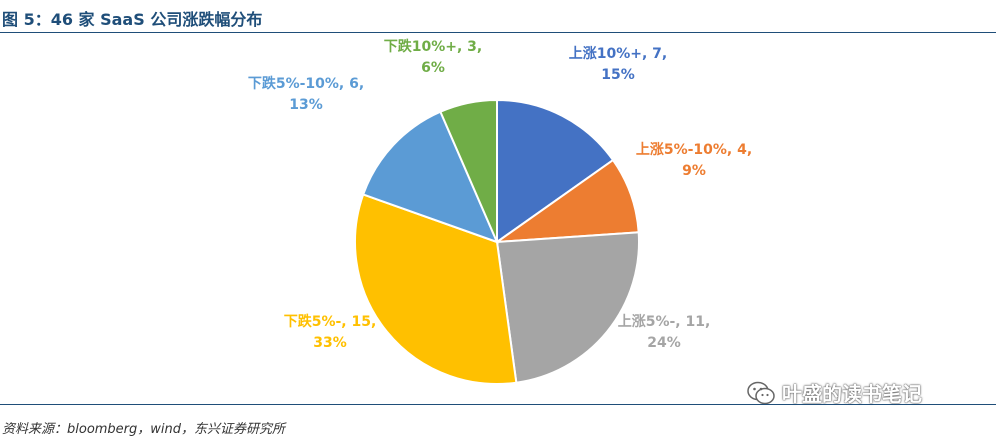 This screenshot has height=440, width=996. I want to click on wechat-icon, so click(761, 392).